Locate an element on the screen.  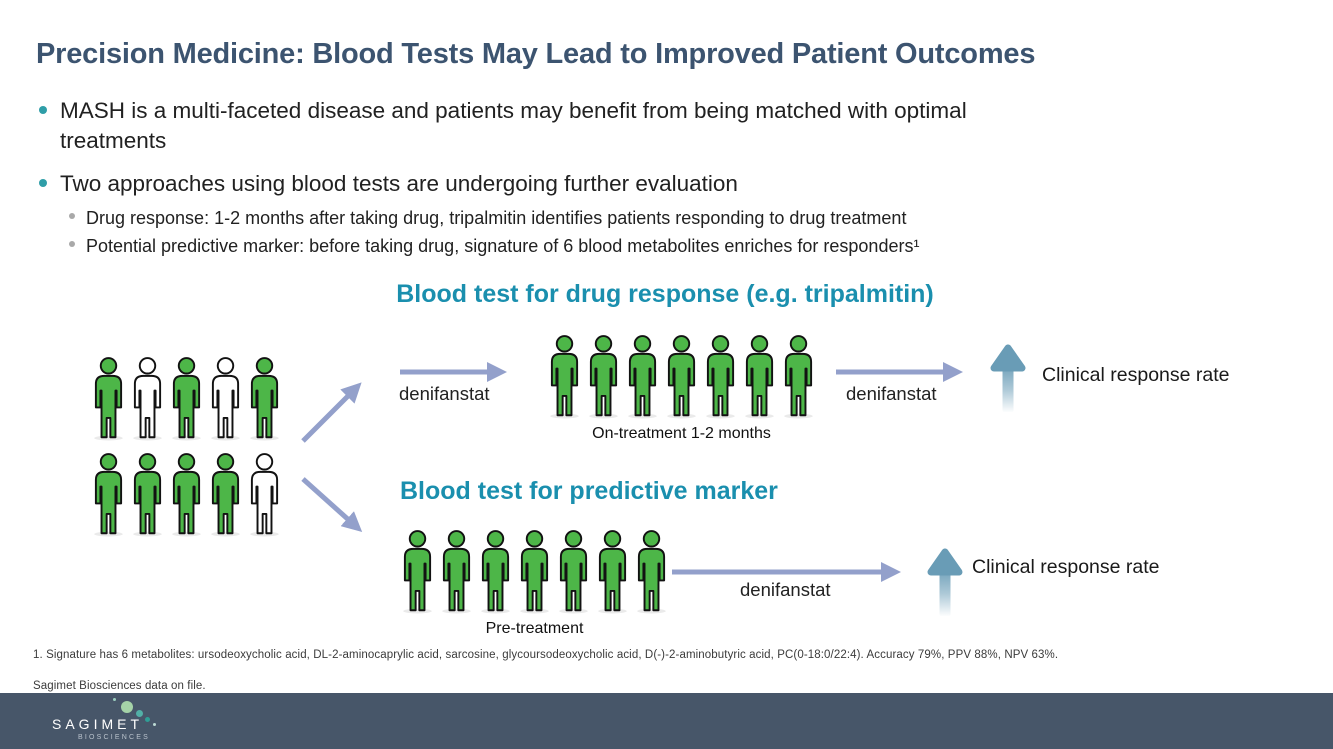
increase-arrow-2-shaft-icon is located at coordinates (945, 591).